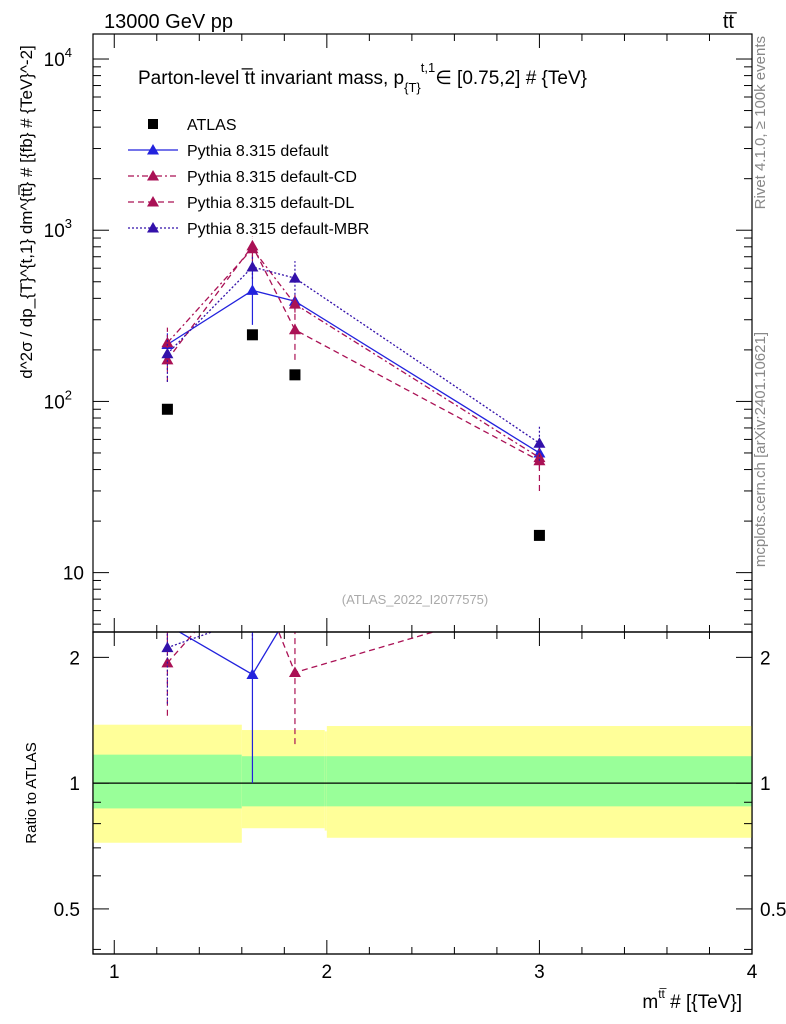 Image resolution: width=786 pixels, height=1024 pixels. Describe the element at coordinates (760, 122) in the screenshot. I see `rivet-label: Rivet 4.1.0, ≥ 100k events` at that location.